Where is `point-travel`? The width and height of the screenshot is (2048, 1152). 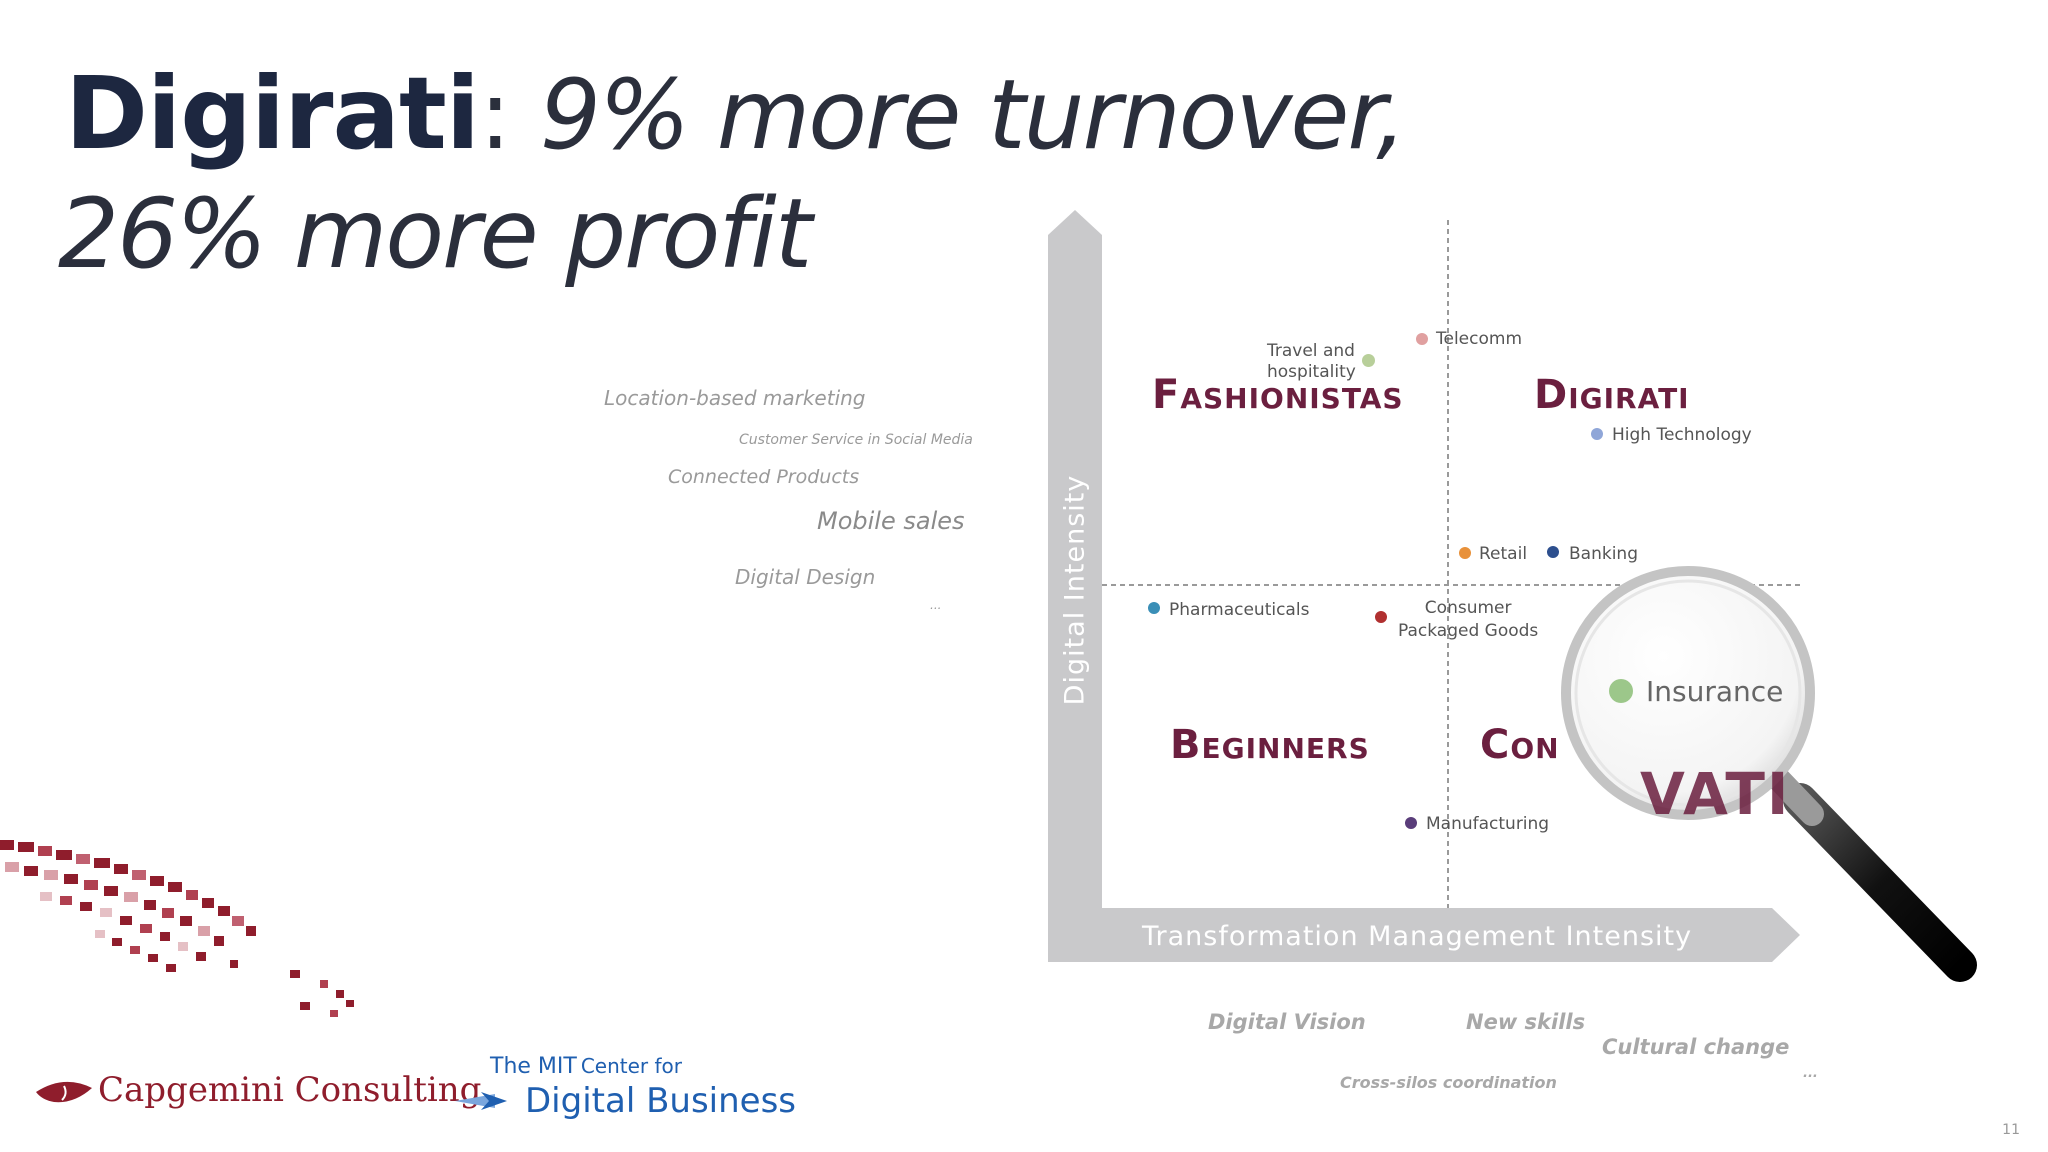 point-travel is located at coordinates (1368, 360).